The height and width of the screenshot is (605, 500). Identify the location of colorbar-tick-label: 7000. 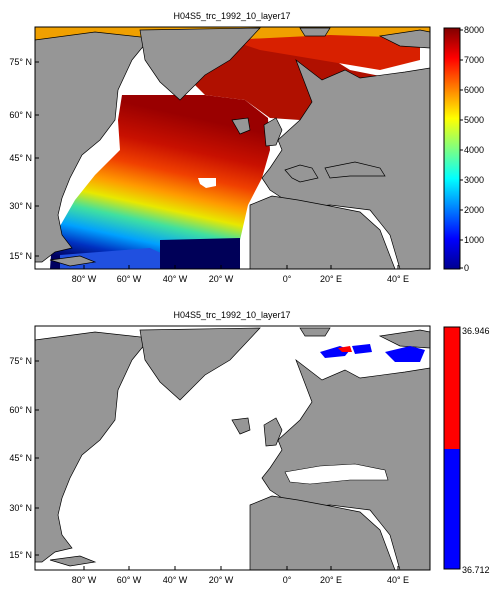
(474, 60).